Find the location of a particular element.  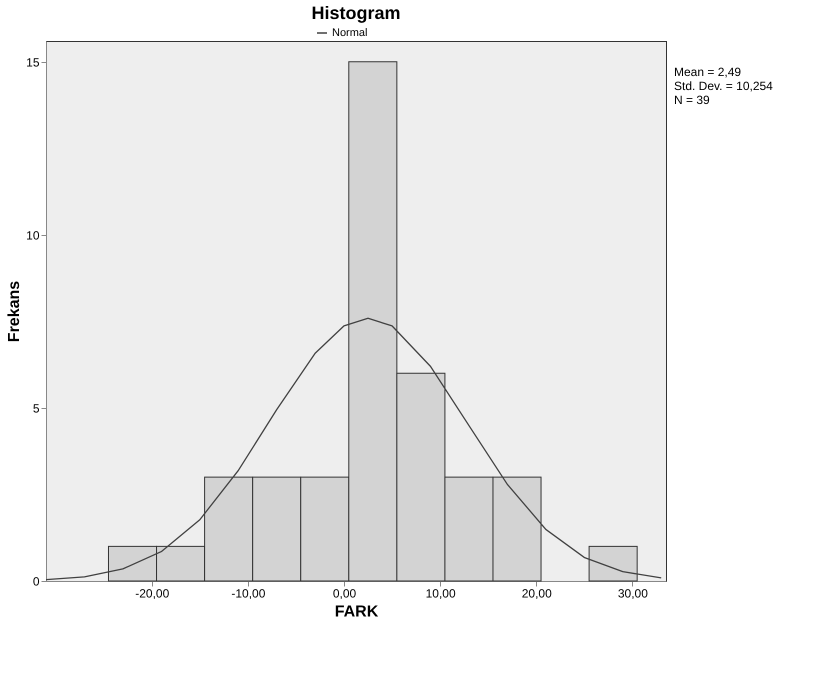

x-tick-label: 10,00 is located at coordinates (441, 593).